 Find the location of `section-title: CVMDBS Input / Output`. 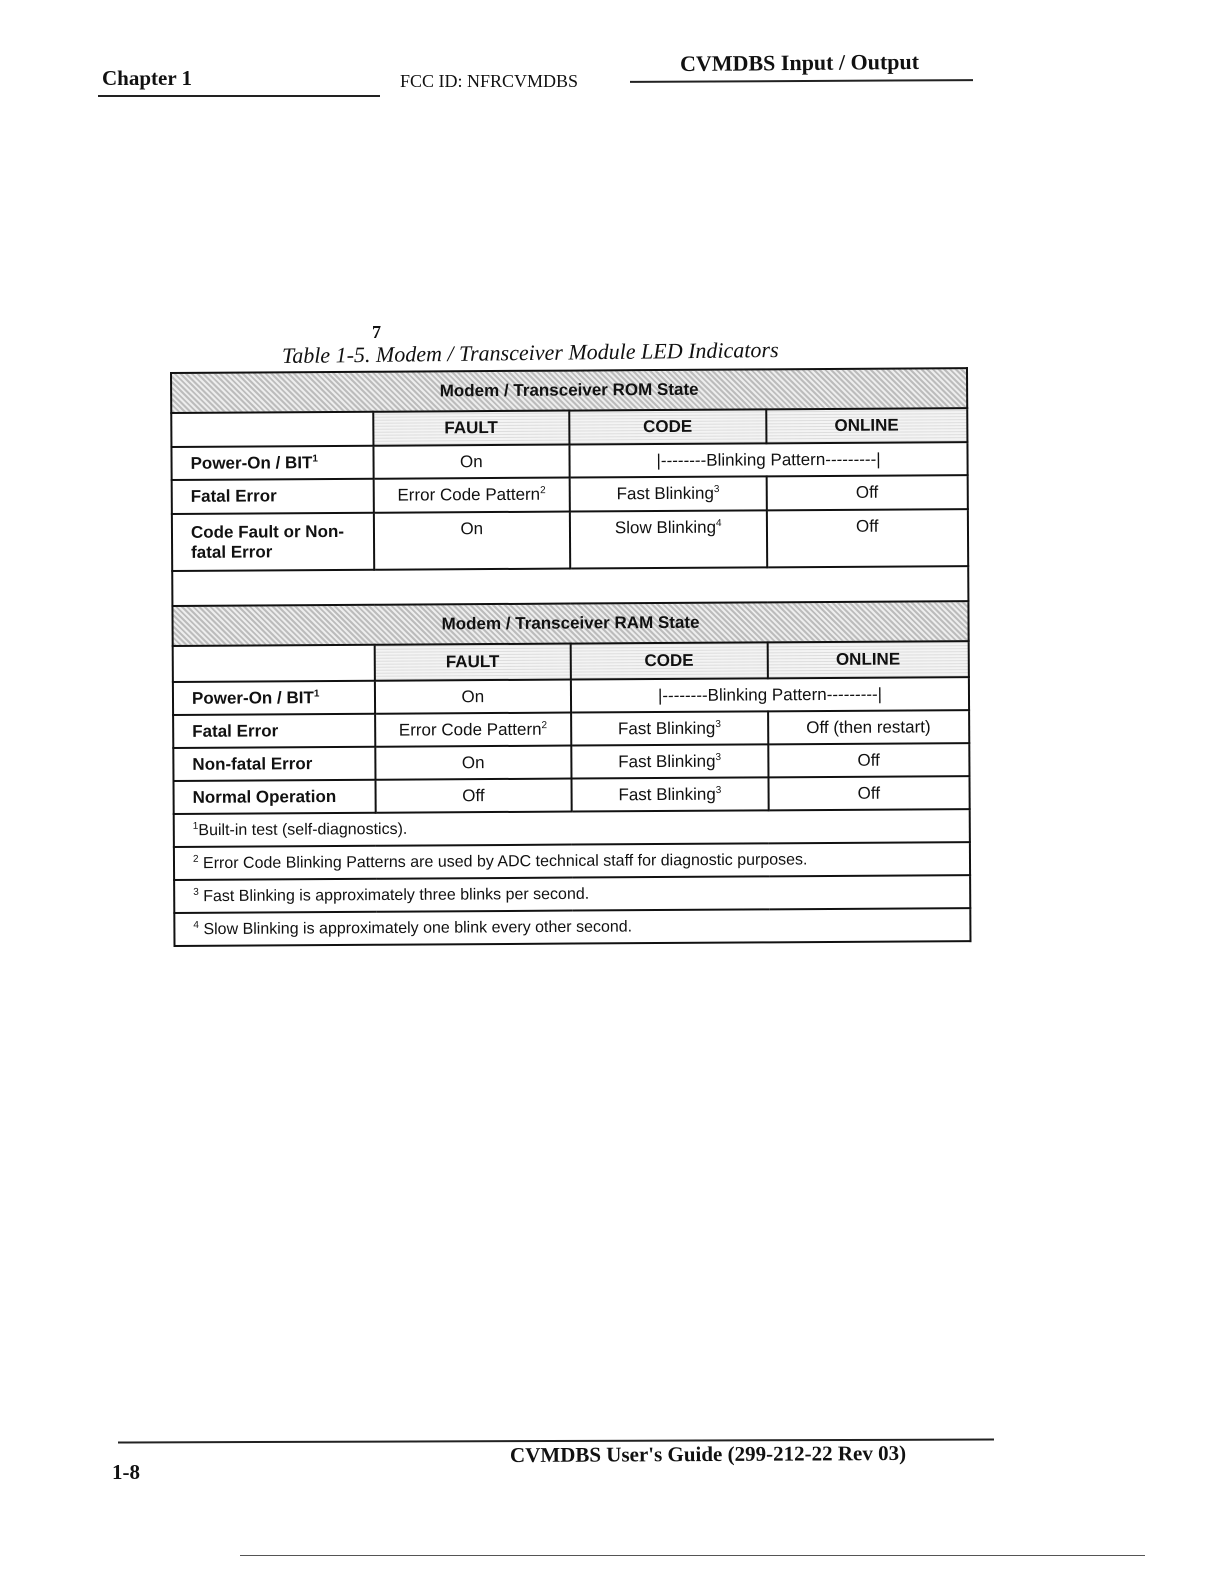

section-title: CVMDBS Input / Output is located at coordinates (799, 62).